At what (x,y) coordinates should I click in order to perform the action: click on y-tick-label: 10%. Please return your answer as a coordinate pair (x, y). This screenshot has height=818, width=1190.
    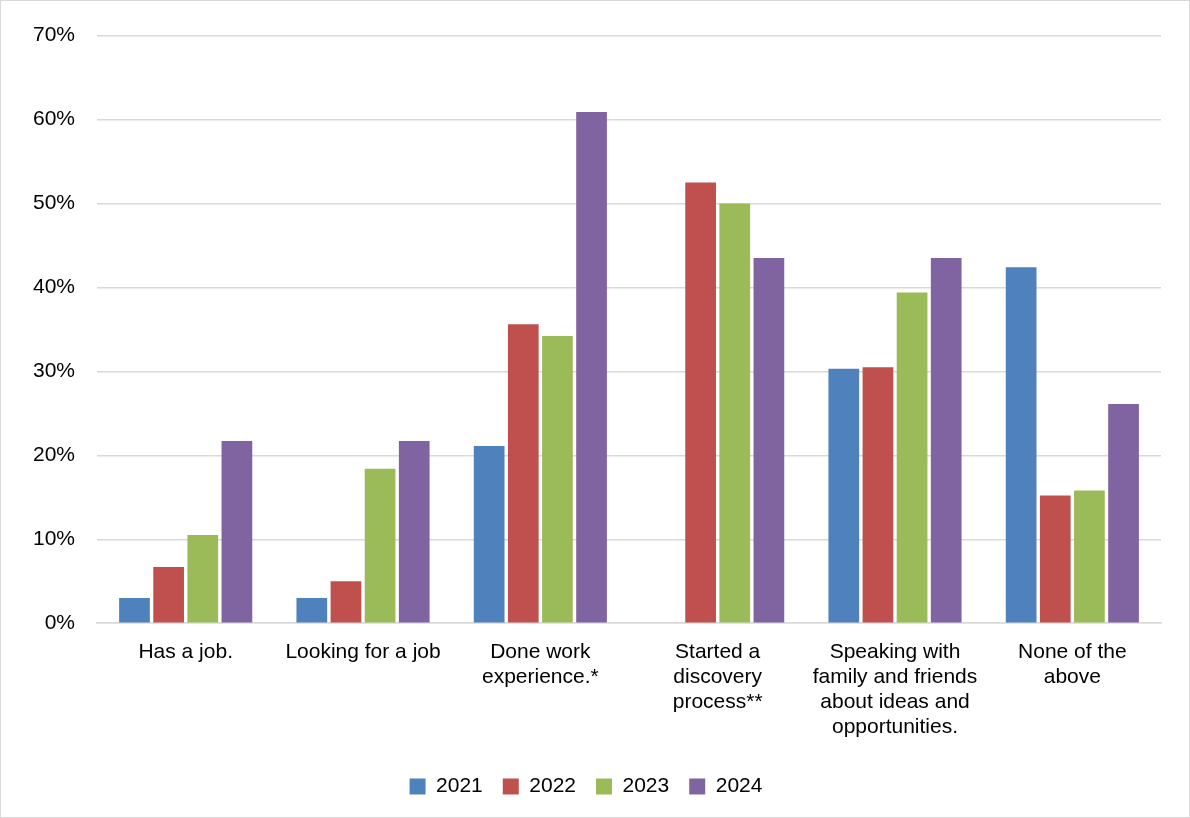
    Looking at the image, I should click on (54, 538).